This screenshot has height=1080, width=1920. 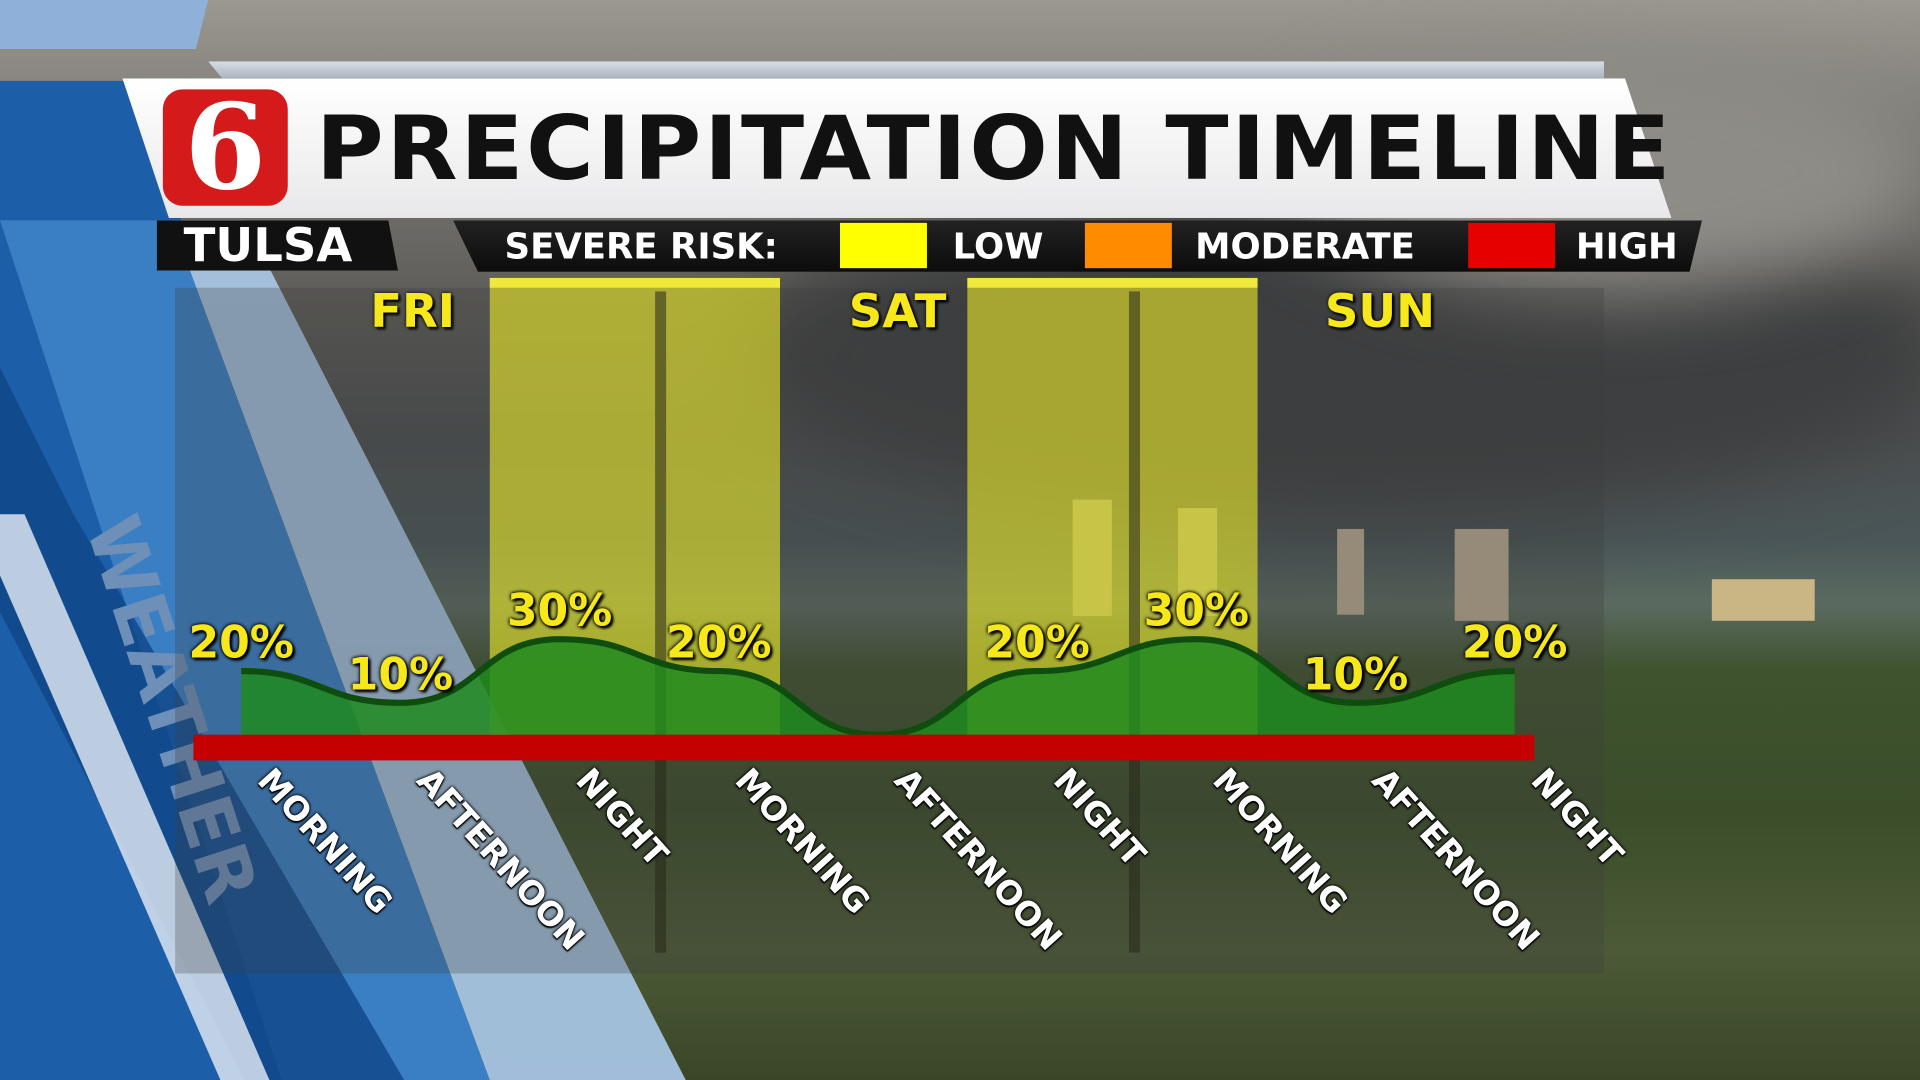 I want to click on page-title: PRECIPITATION TIMELINE, so click(x=994, y=148).